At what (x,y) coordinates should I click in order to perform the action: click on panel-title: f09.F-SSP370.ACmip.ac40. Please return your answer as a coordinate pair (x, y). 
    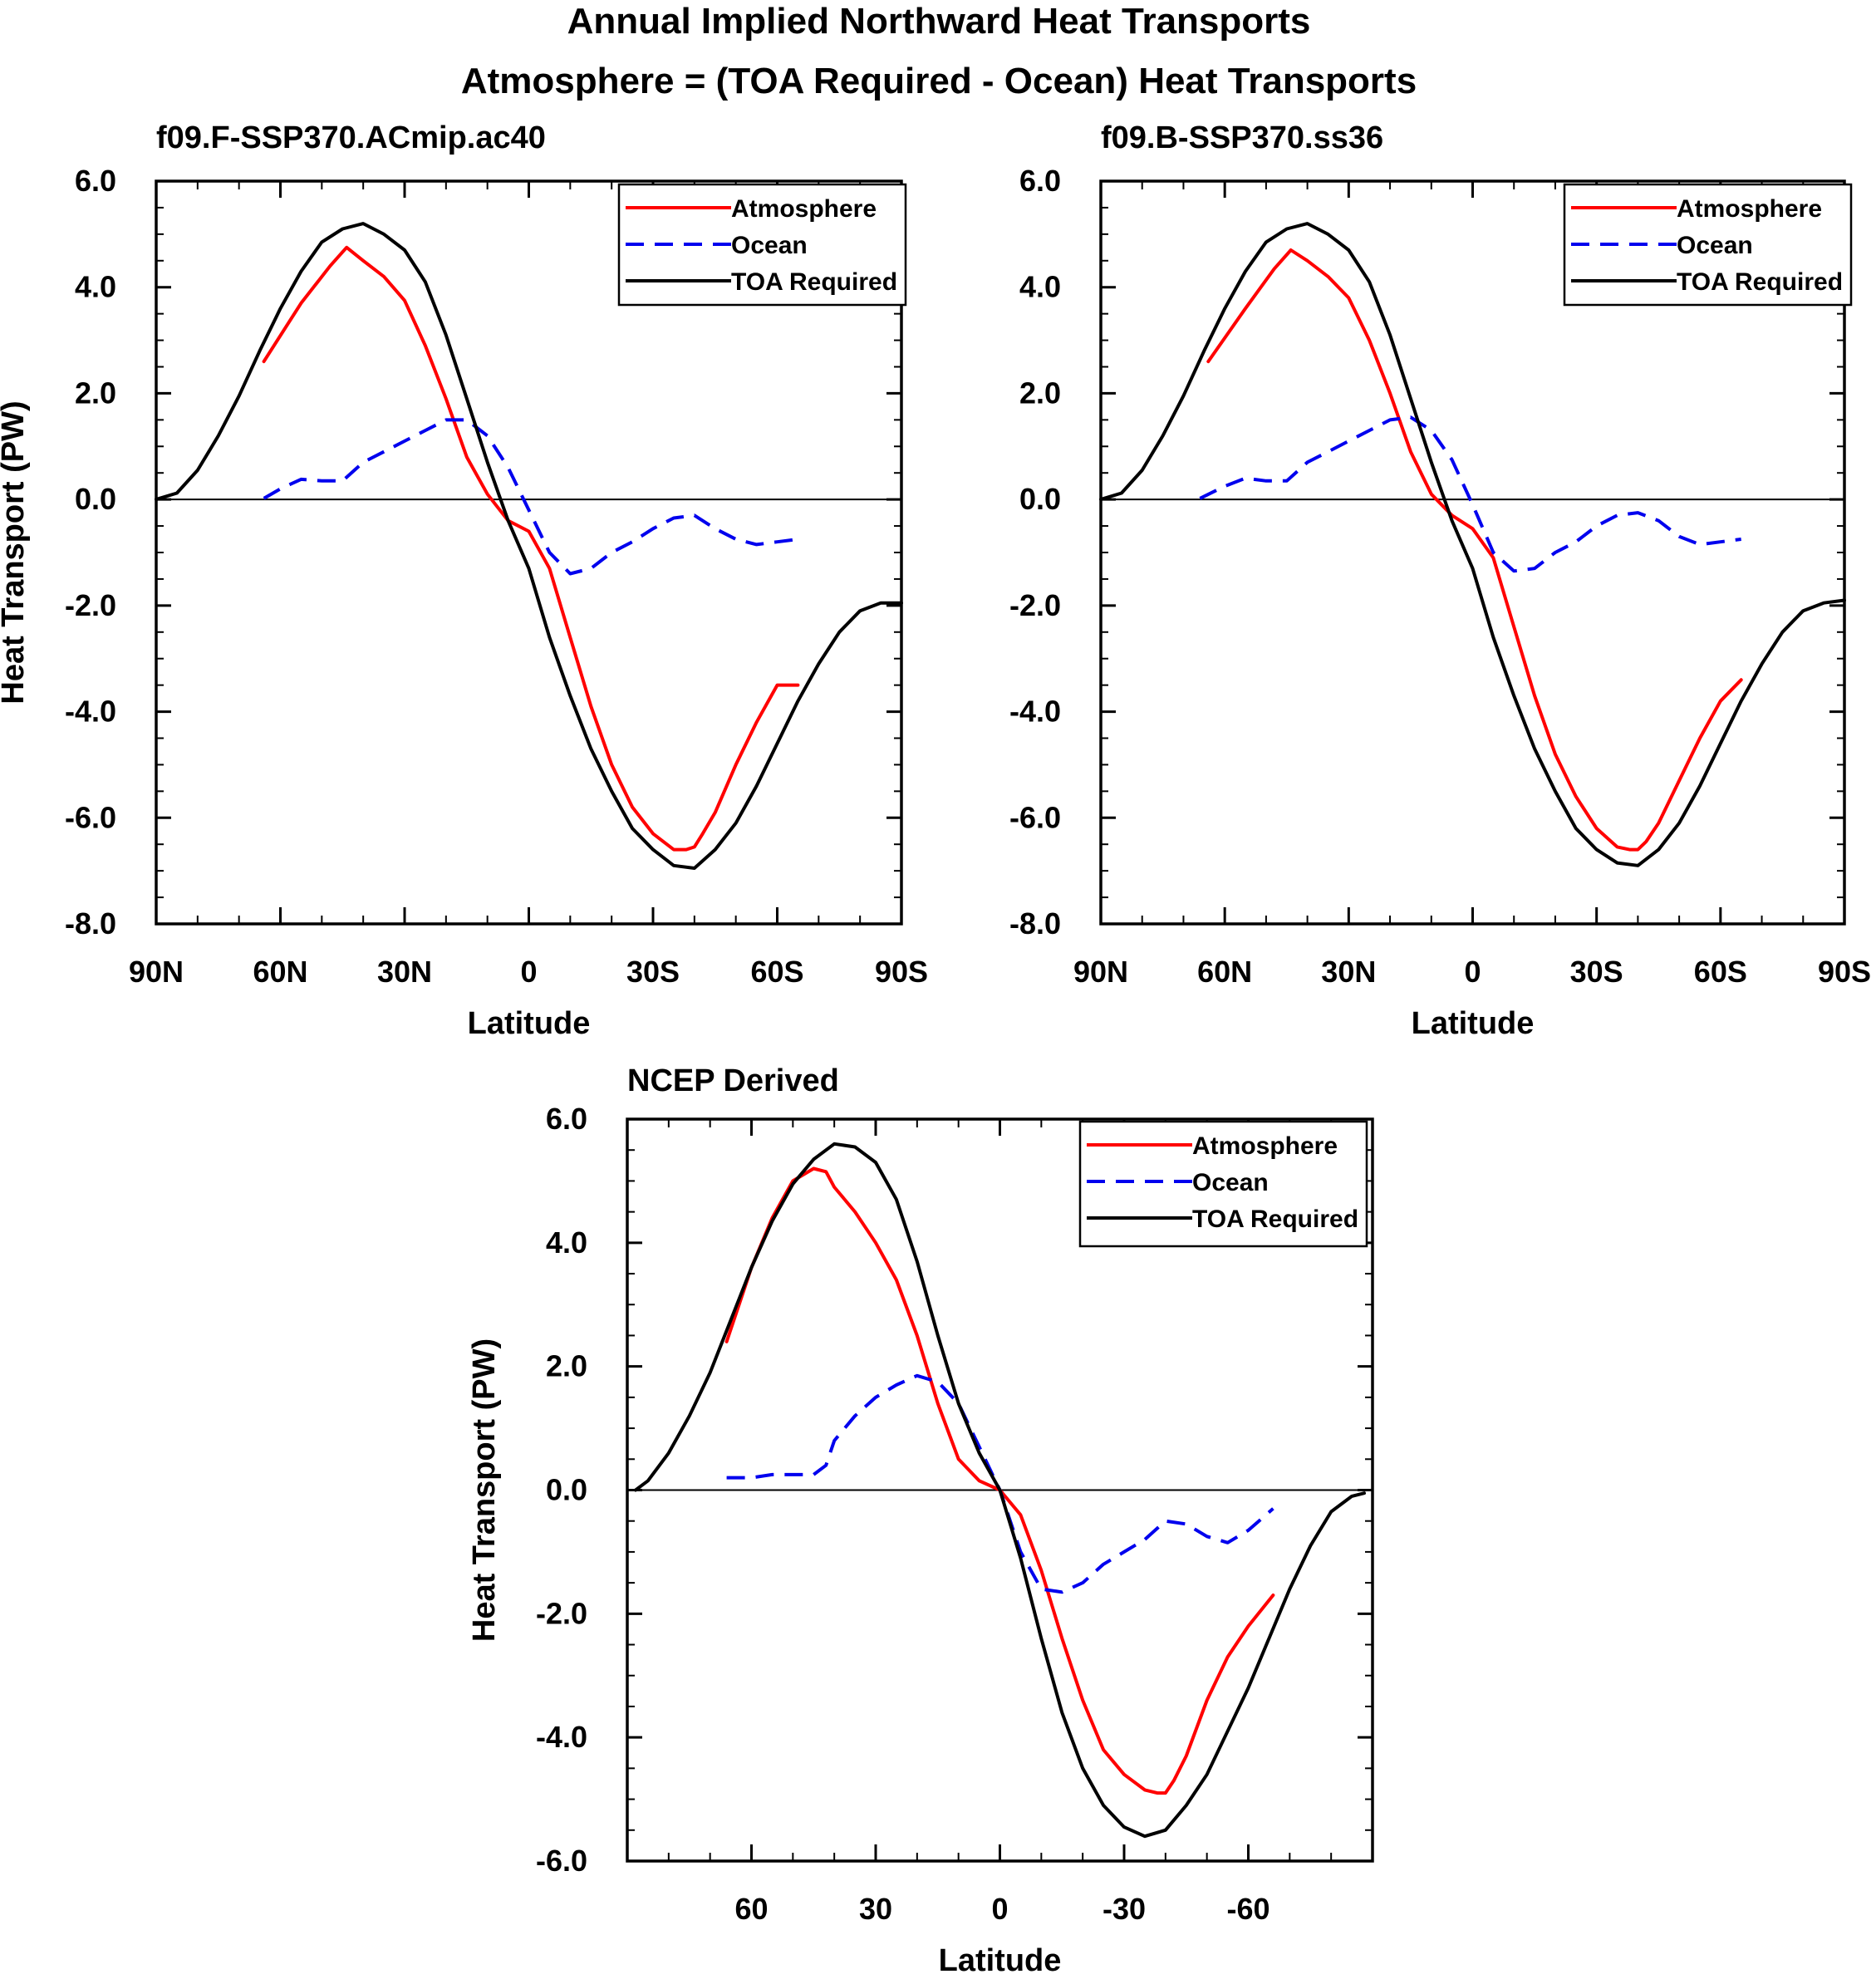
    Looking at the image, I should click on (351, 137).